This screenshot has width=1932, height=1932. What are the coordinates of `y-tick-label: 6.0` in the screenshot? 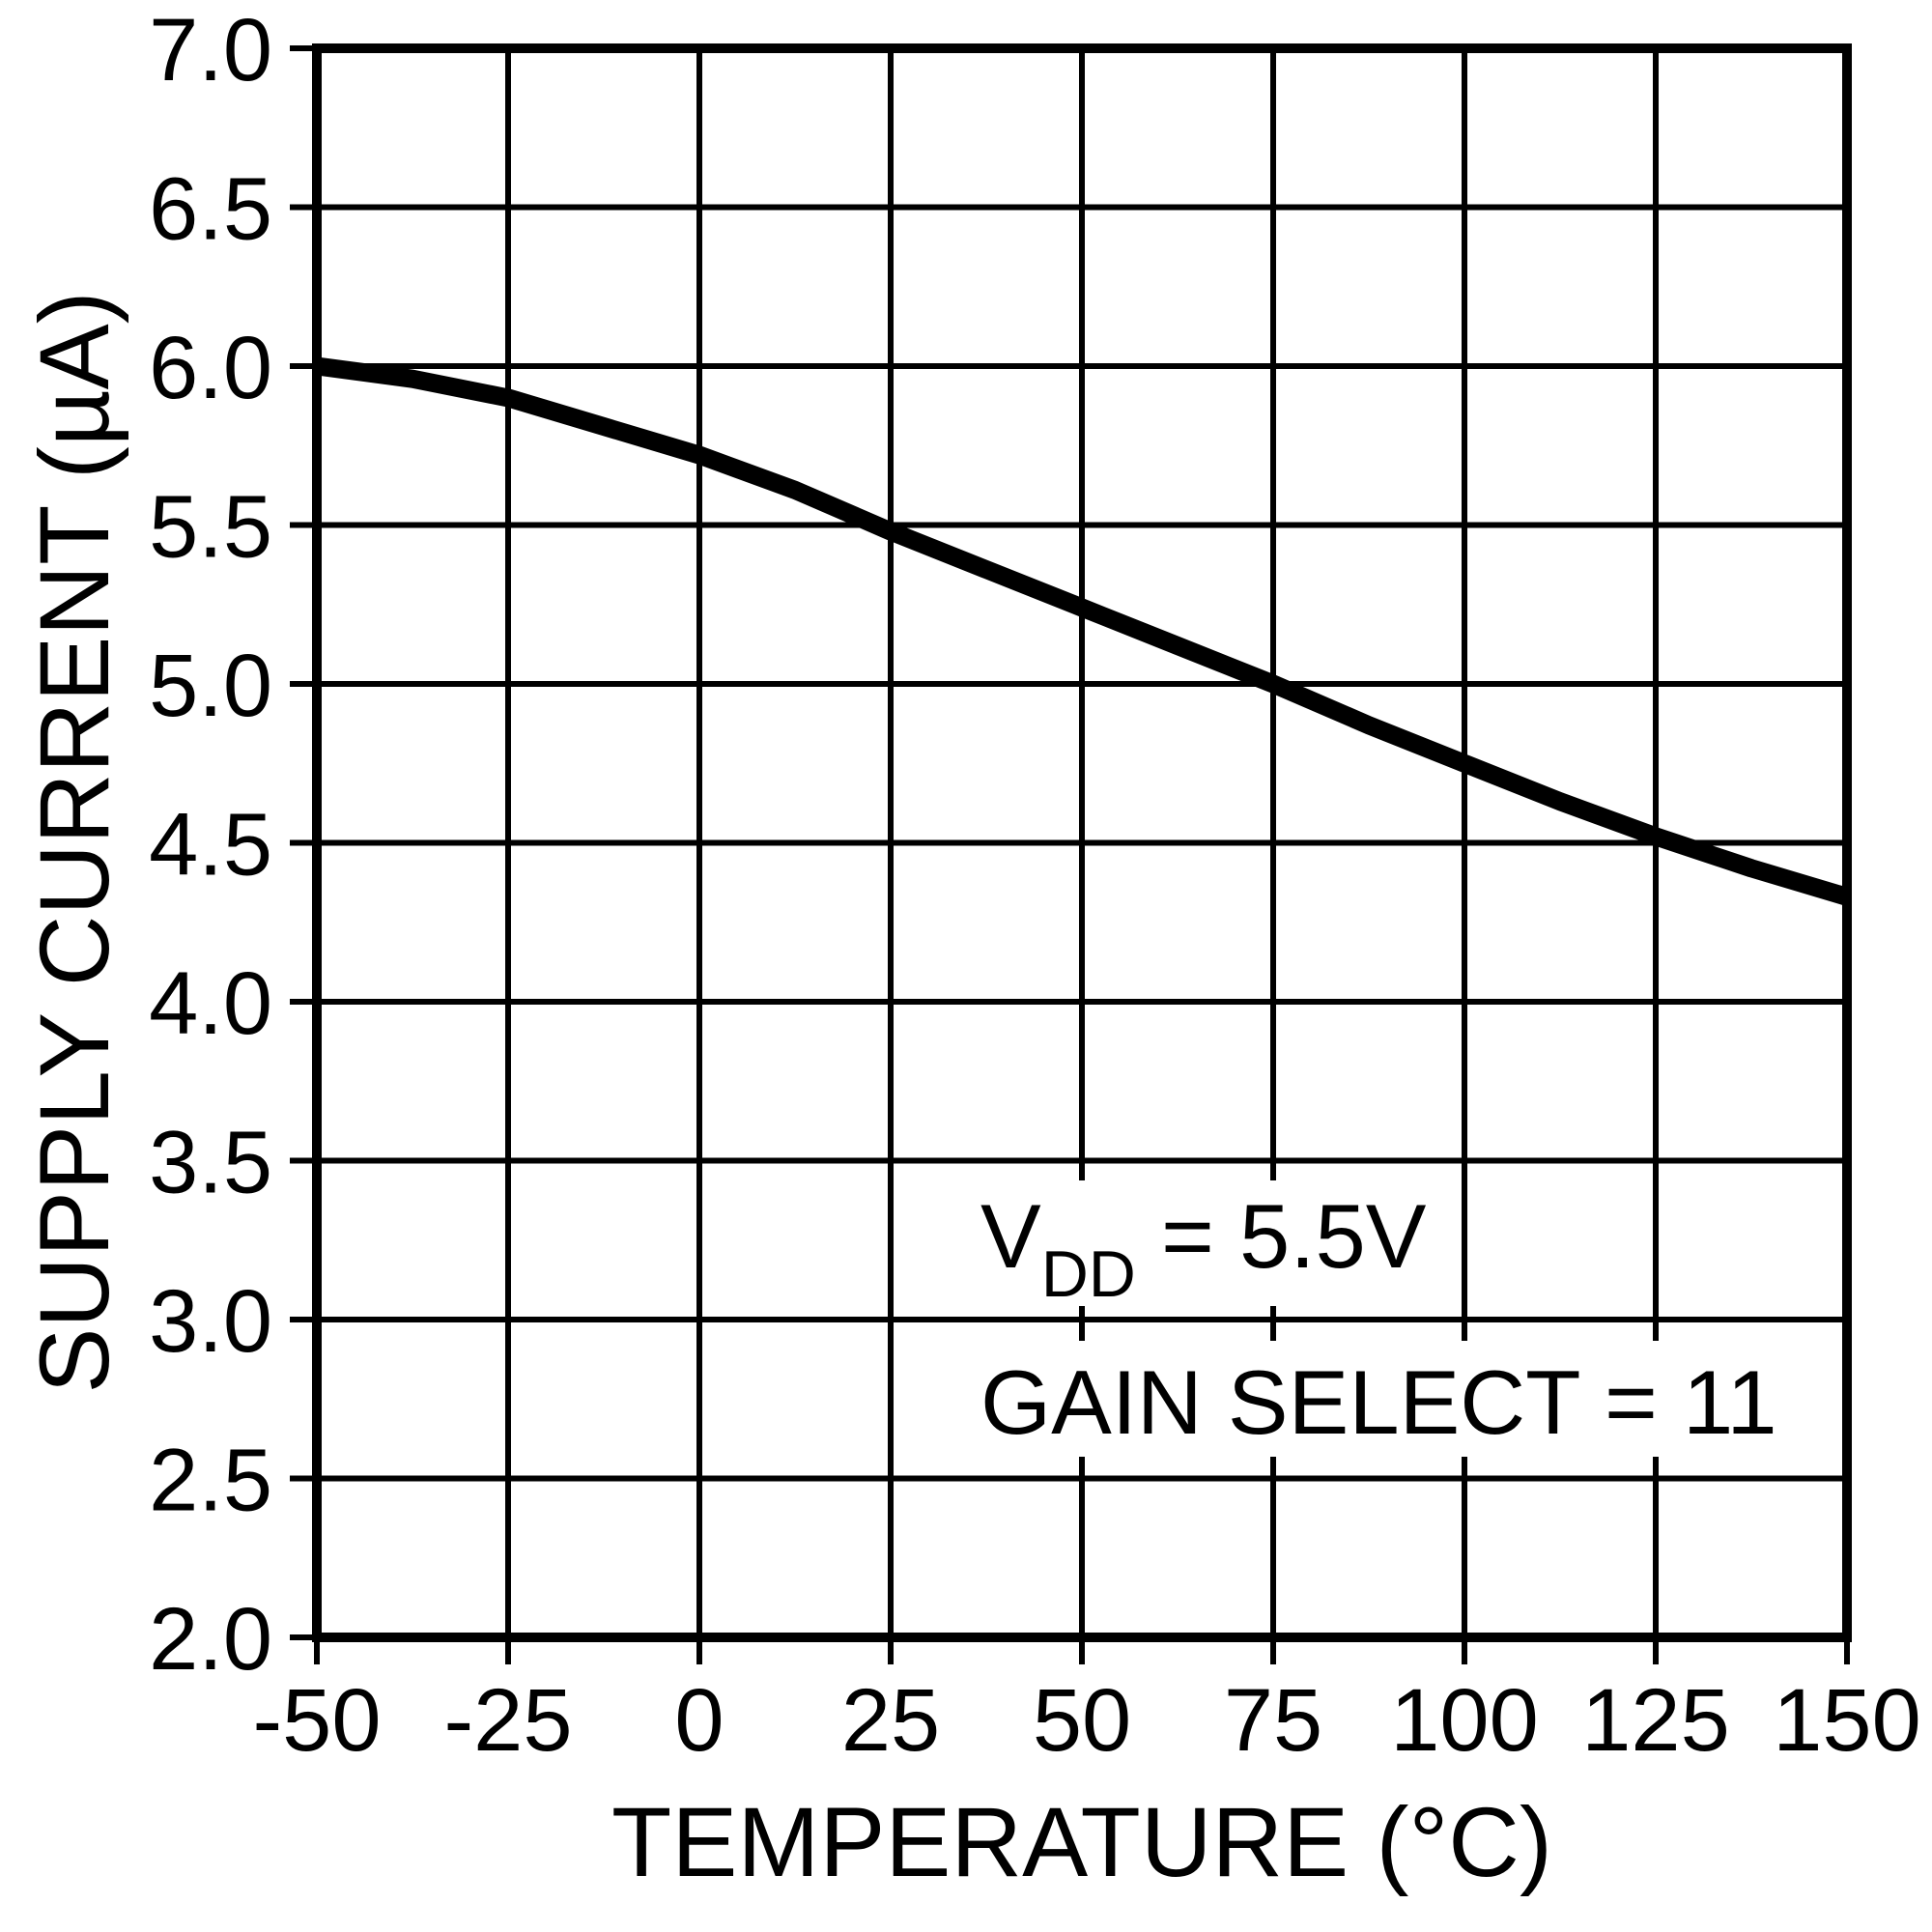 It's located at (210, 368).